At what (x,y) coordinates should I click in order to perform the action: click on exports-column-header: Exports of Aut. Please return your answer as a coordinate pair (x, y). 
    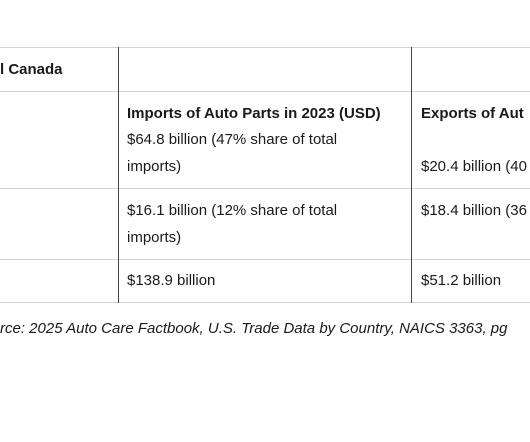
    Looking at the image, I should click on (472, 113).